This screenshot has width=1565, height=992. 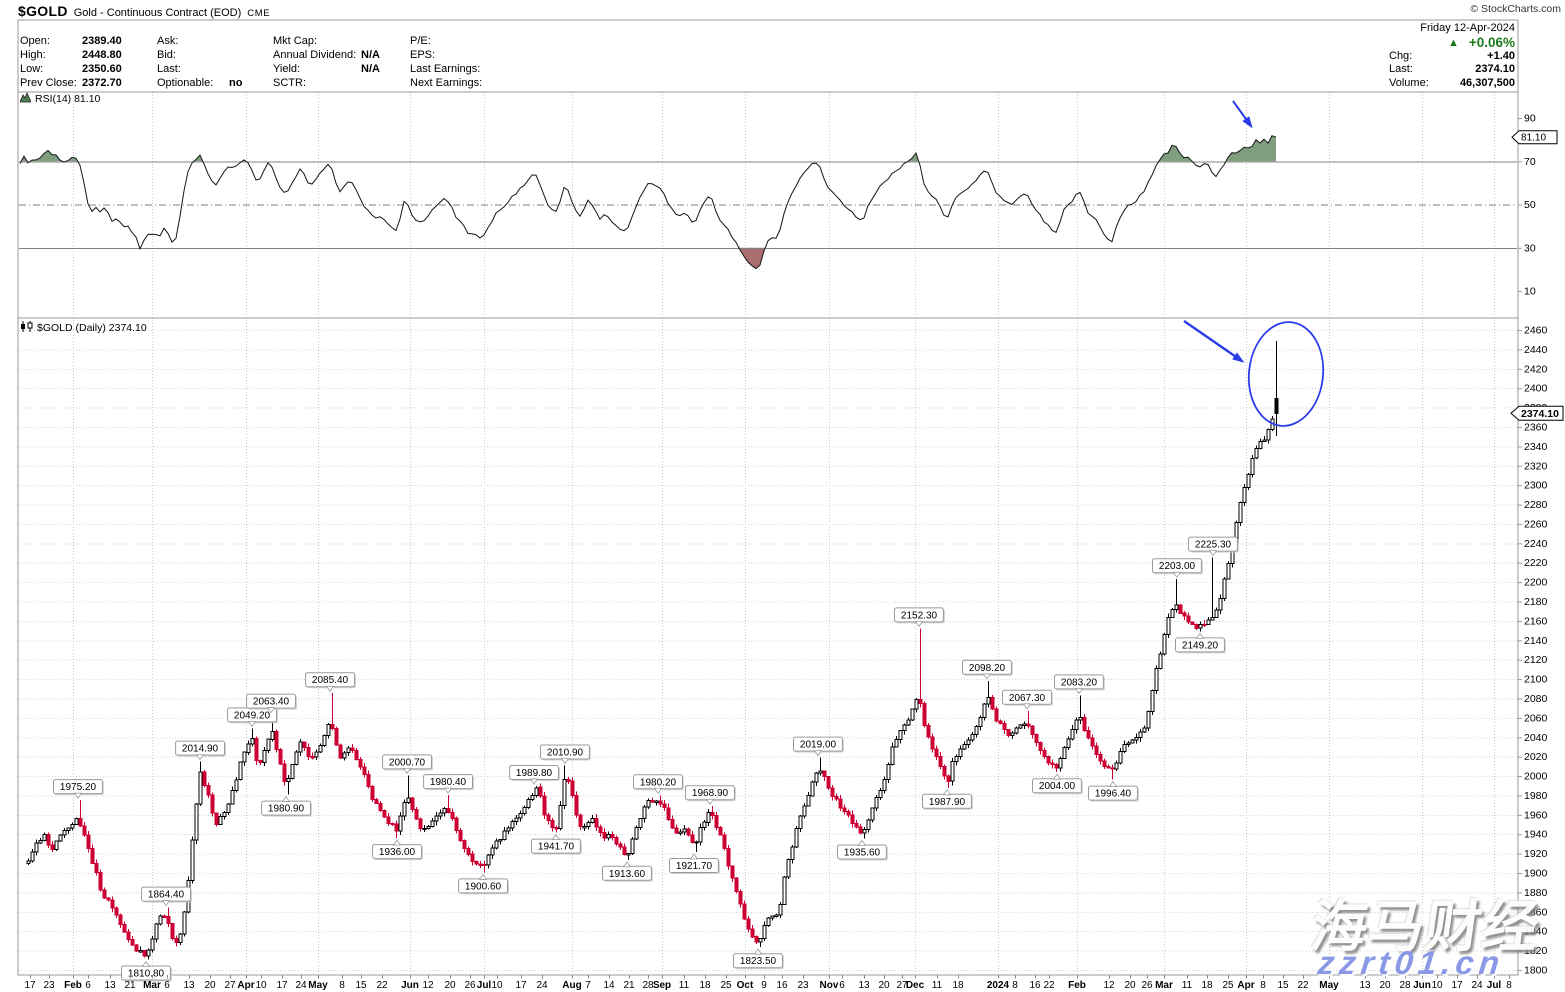 I want to click on svg-text: 2120, so click(x=1536, y=660).